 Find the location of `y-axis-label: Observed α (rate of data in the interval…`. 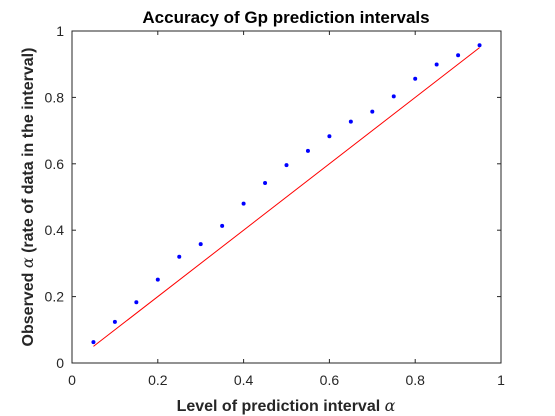

y-axis-label: Observed α (rate of data in the interval… is located at coordinates (27, 197).